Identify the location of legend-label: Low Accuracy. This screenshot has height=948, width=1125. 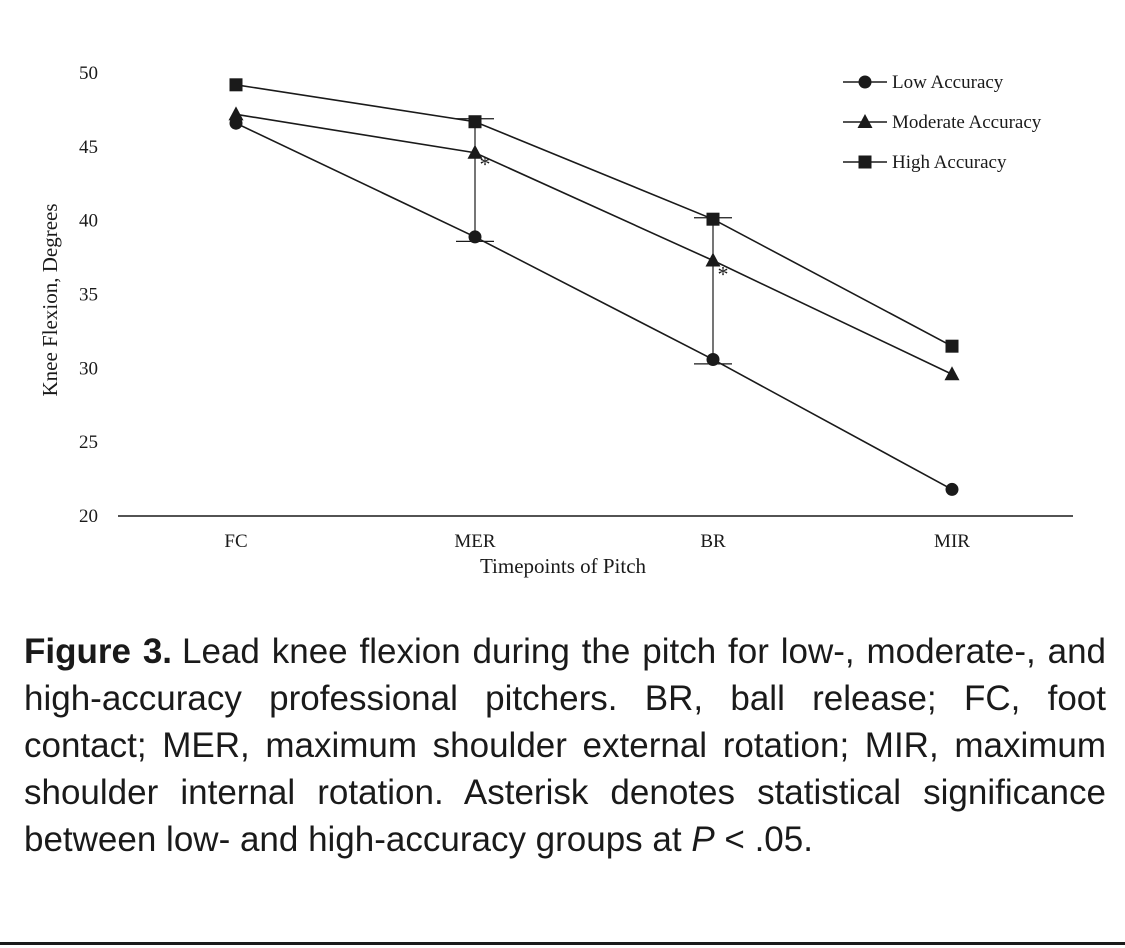
(948, 82).